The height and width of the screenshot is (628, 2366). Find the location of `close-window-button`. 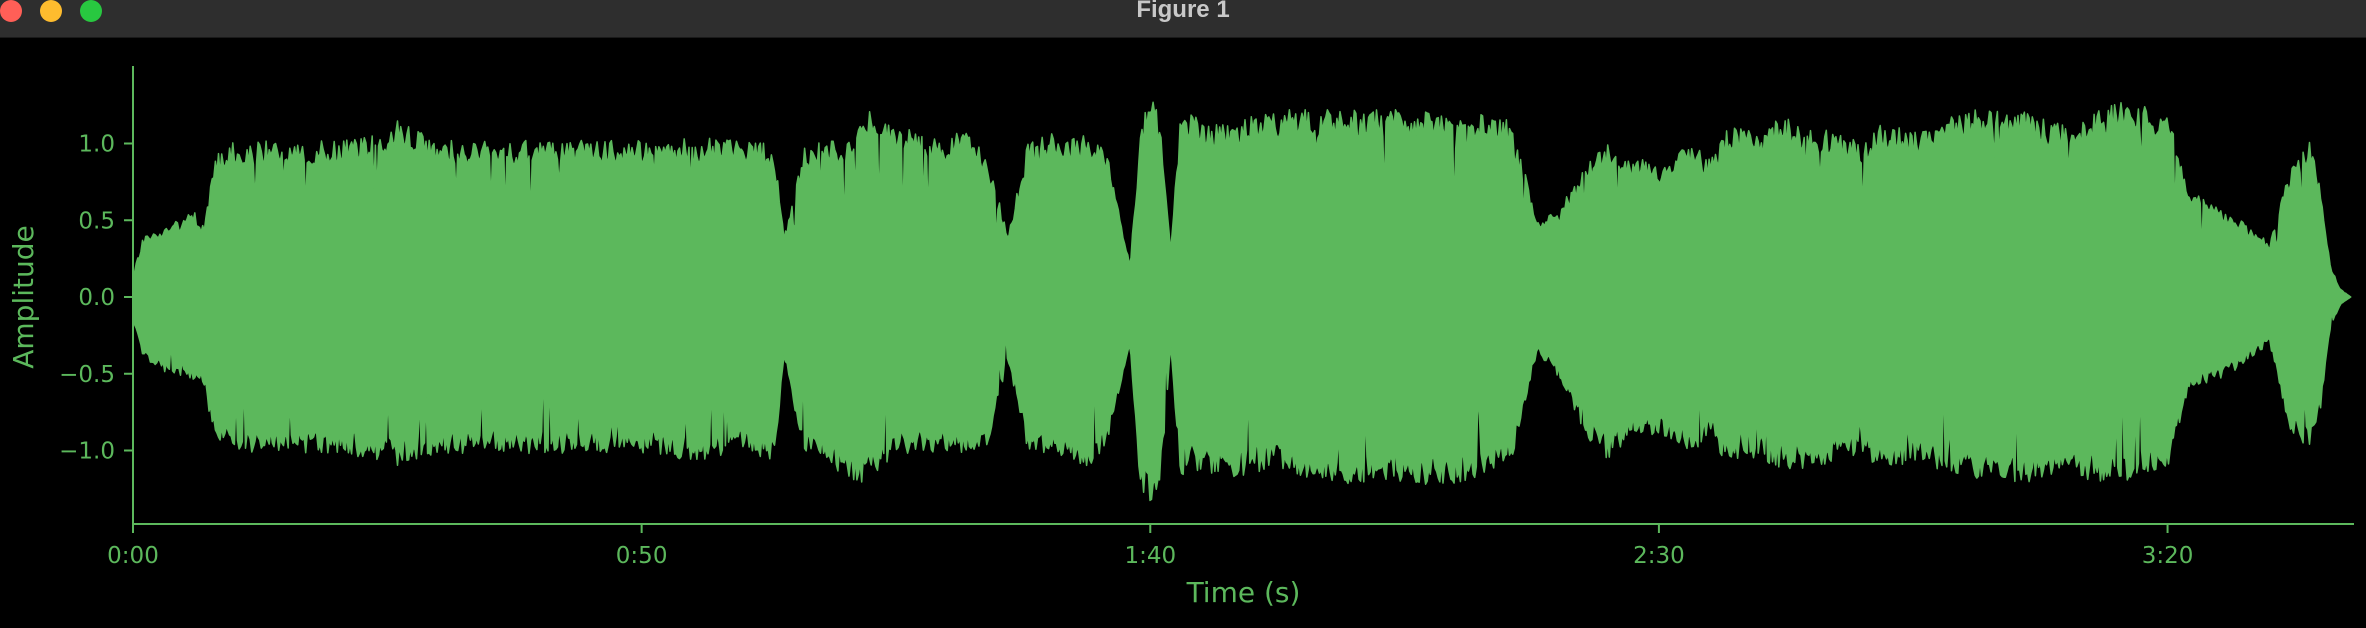

close-window-button is located at coordinates (11, 11).